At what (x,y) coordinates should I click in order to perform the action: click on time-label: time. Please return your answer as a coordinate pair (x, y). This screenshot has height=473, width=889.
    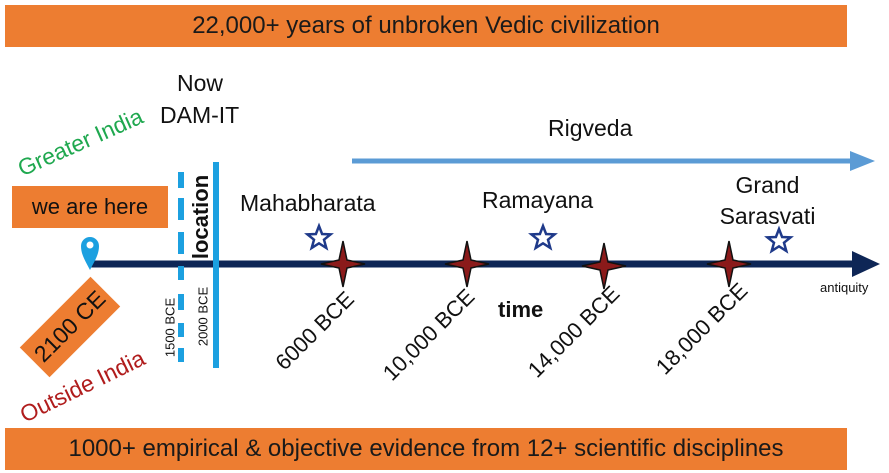
    Looking at the image, I should click on (521, 309).